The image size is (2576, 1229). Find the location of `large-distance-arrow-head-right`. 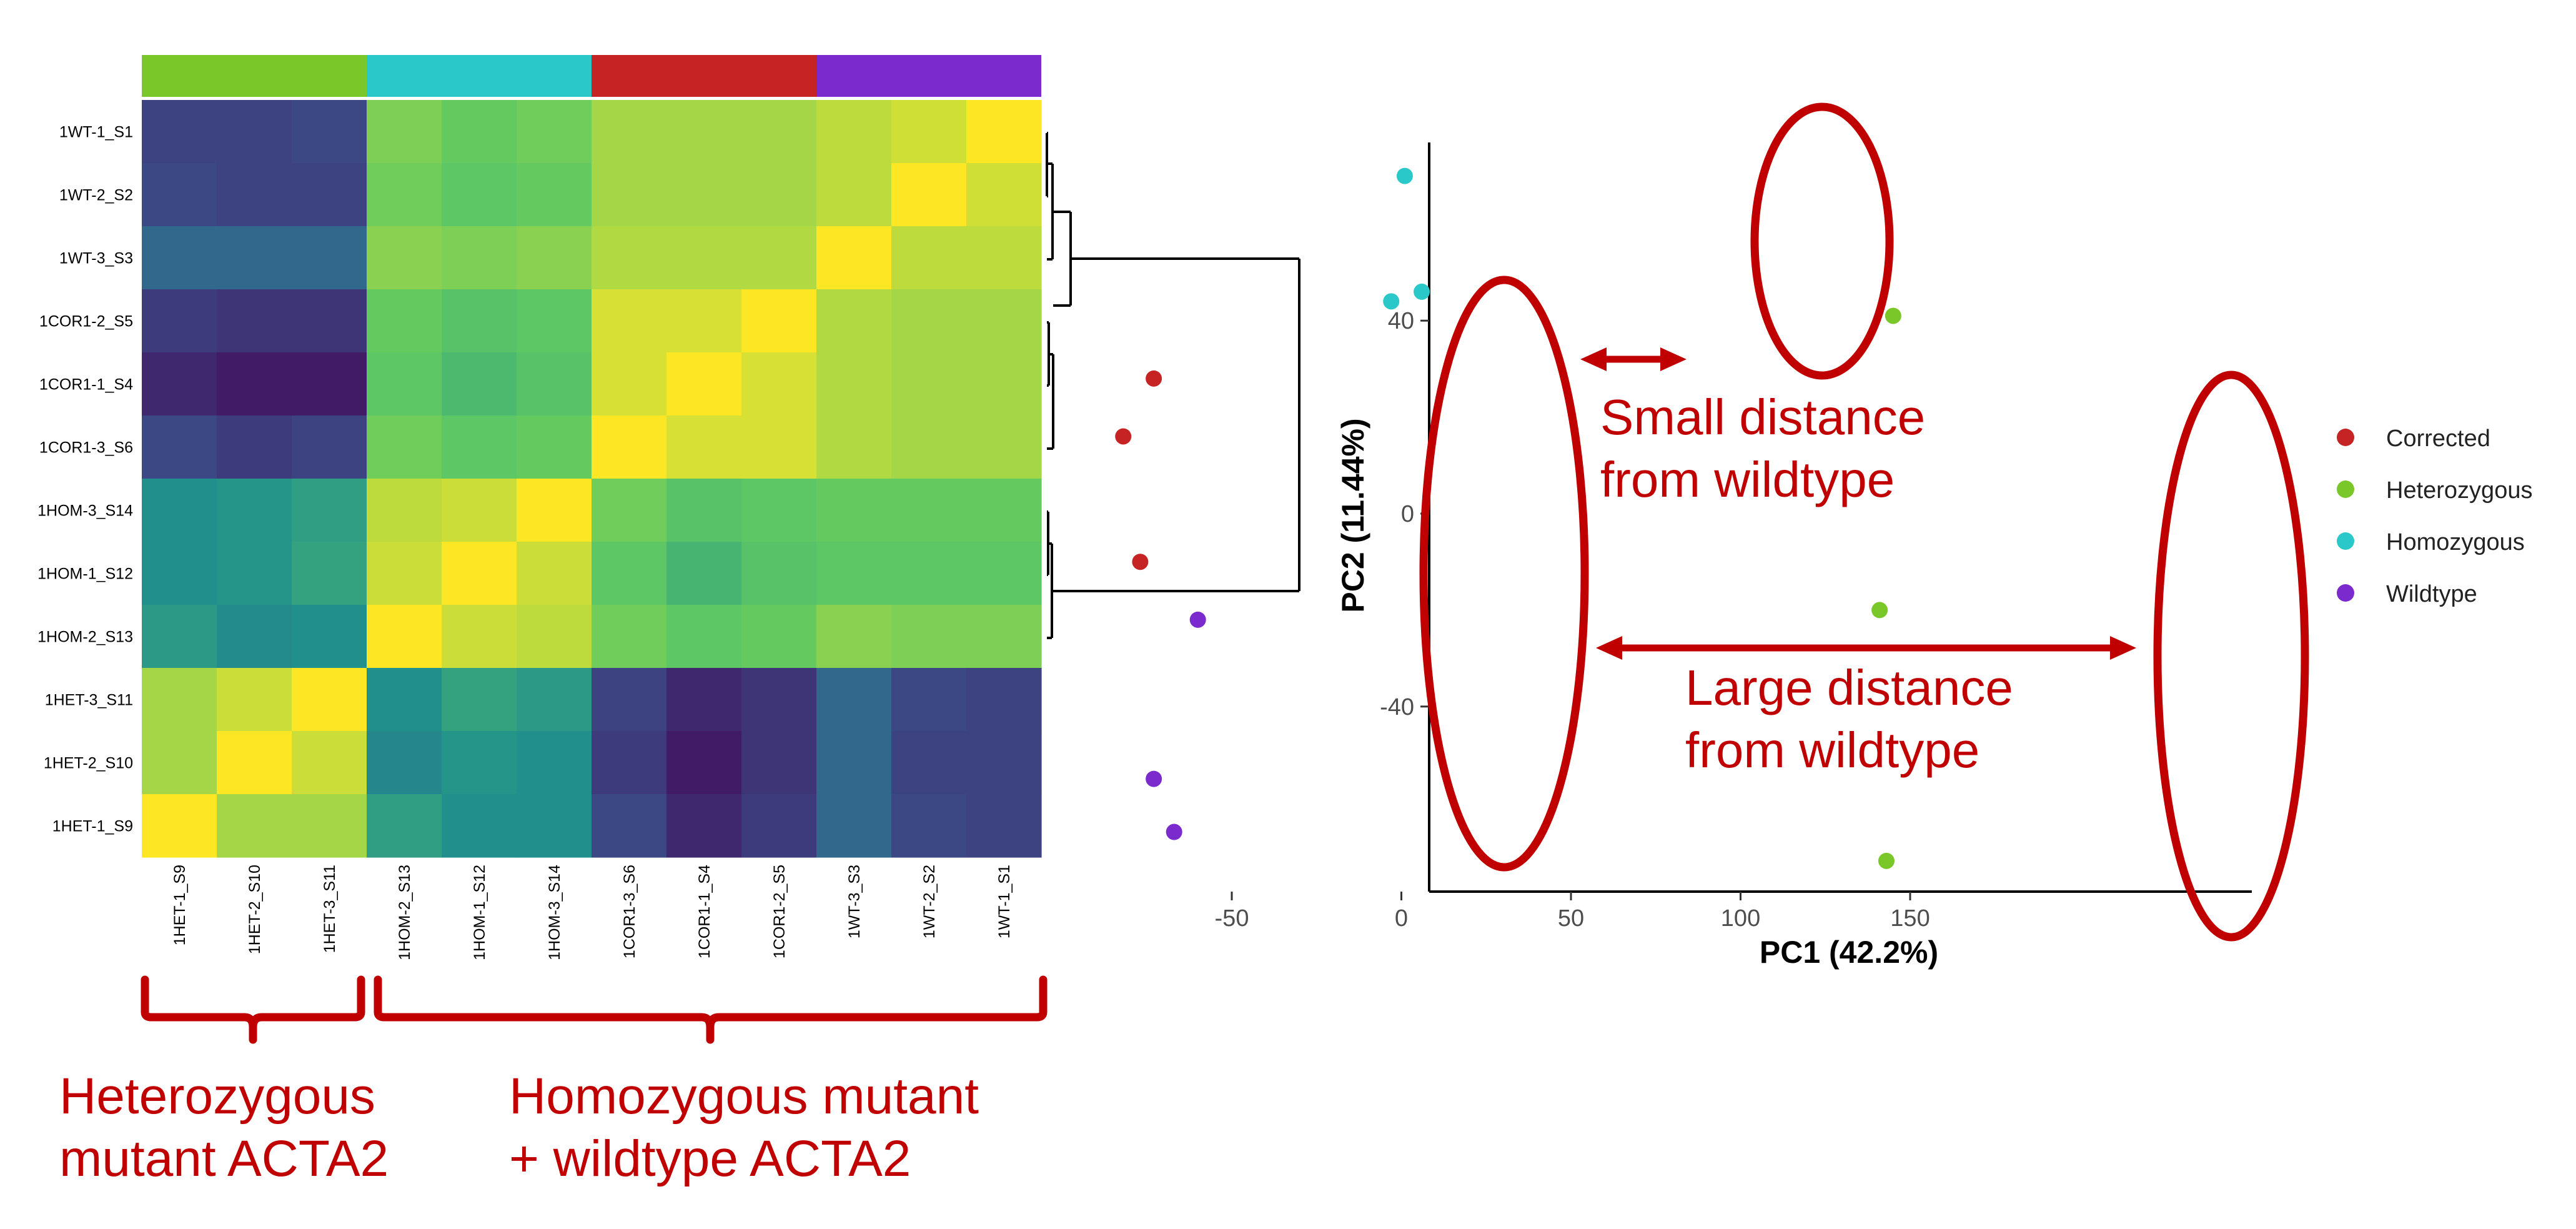

large-distance-arrow-head-right is located at coordinates (2123, 648).